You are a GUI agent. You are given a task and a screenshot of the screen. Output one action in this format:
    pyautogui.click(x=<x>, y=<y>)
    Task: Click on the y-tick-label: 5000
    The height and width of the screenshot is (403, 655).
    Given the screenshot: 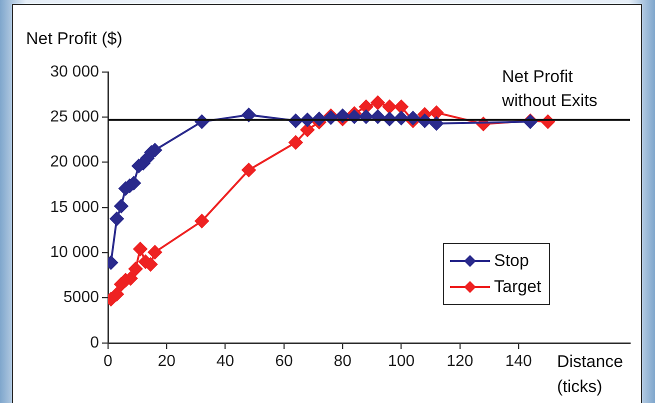 What is the action you would take?
    pyautogui.click(x=81, y=297)
    